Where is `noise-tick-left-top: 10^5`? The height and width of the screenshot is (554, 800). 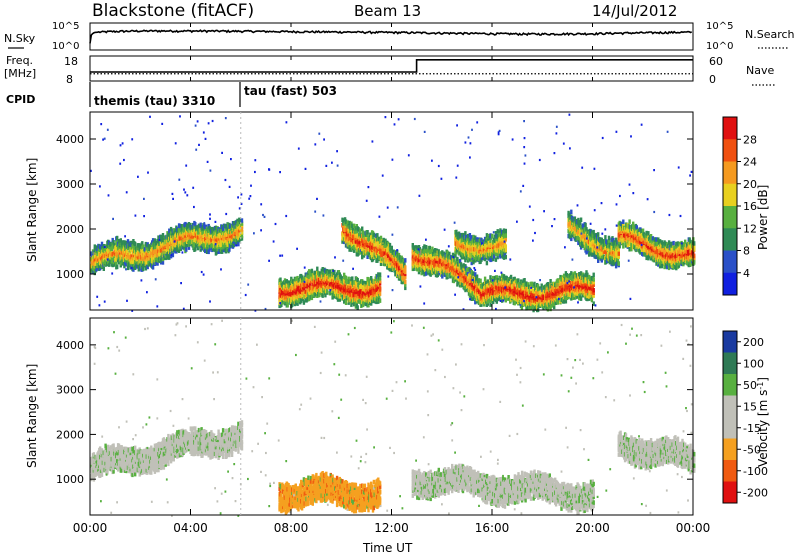 noise-tick-left-top: 10^5 is located at coordinates (65, 26).